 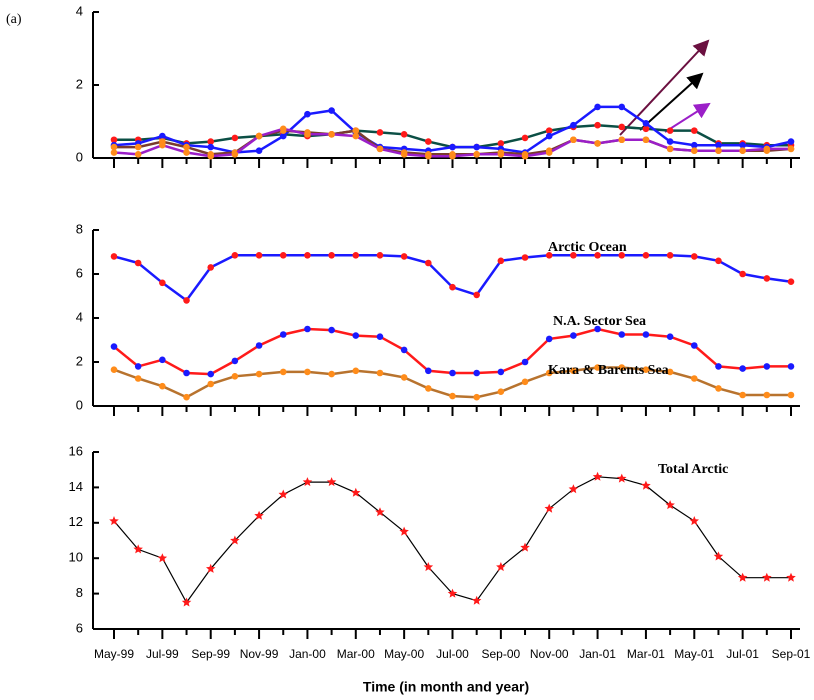 I want to click on y-tick-label: 16, so click(x=76, y=450).